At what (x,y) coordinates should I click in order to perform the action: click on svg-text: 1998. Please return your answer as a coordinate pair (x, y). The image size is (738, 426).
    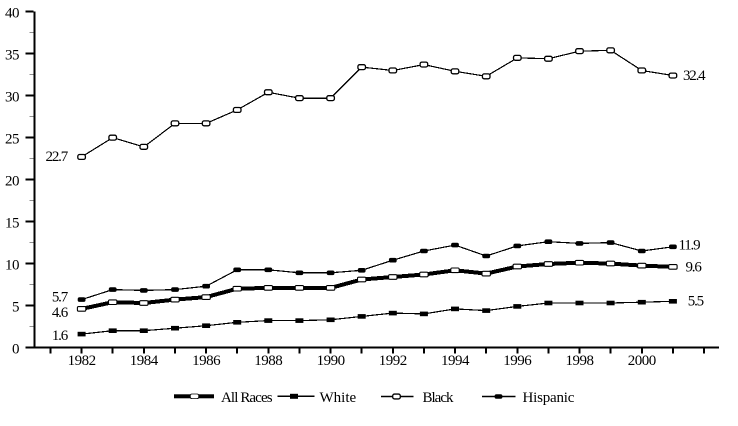
    Looking at the image, I should click on (580, 361).